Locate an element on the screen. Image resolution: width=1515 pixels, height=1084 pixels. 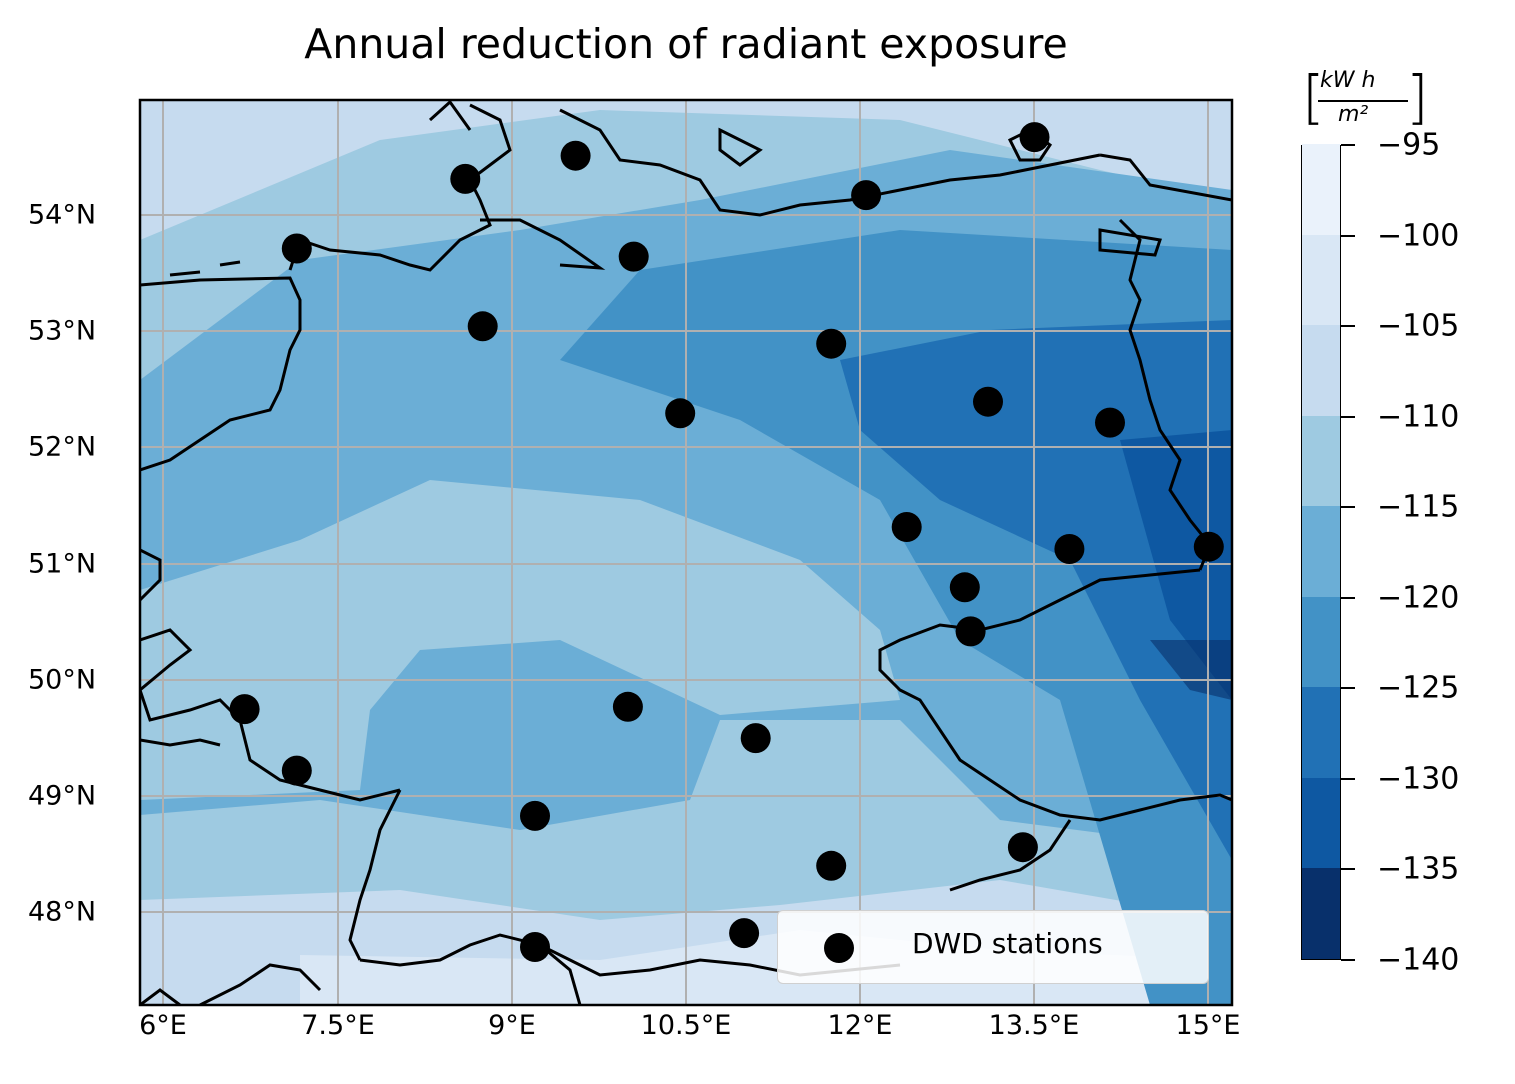
chart-title: Annual reduction of radiant exposure is located at coordinates (686, 44).